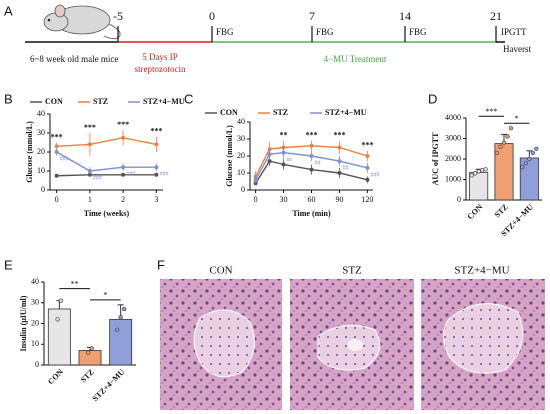 Image resolution: width=550 pixels, height=414 pixels. Describe the element at coordinates (453, 158) in the screenshot. I see `y-tick-label: 2000` at that location.